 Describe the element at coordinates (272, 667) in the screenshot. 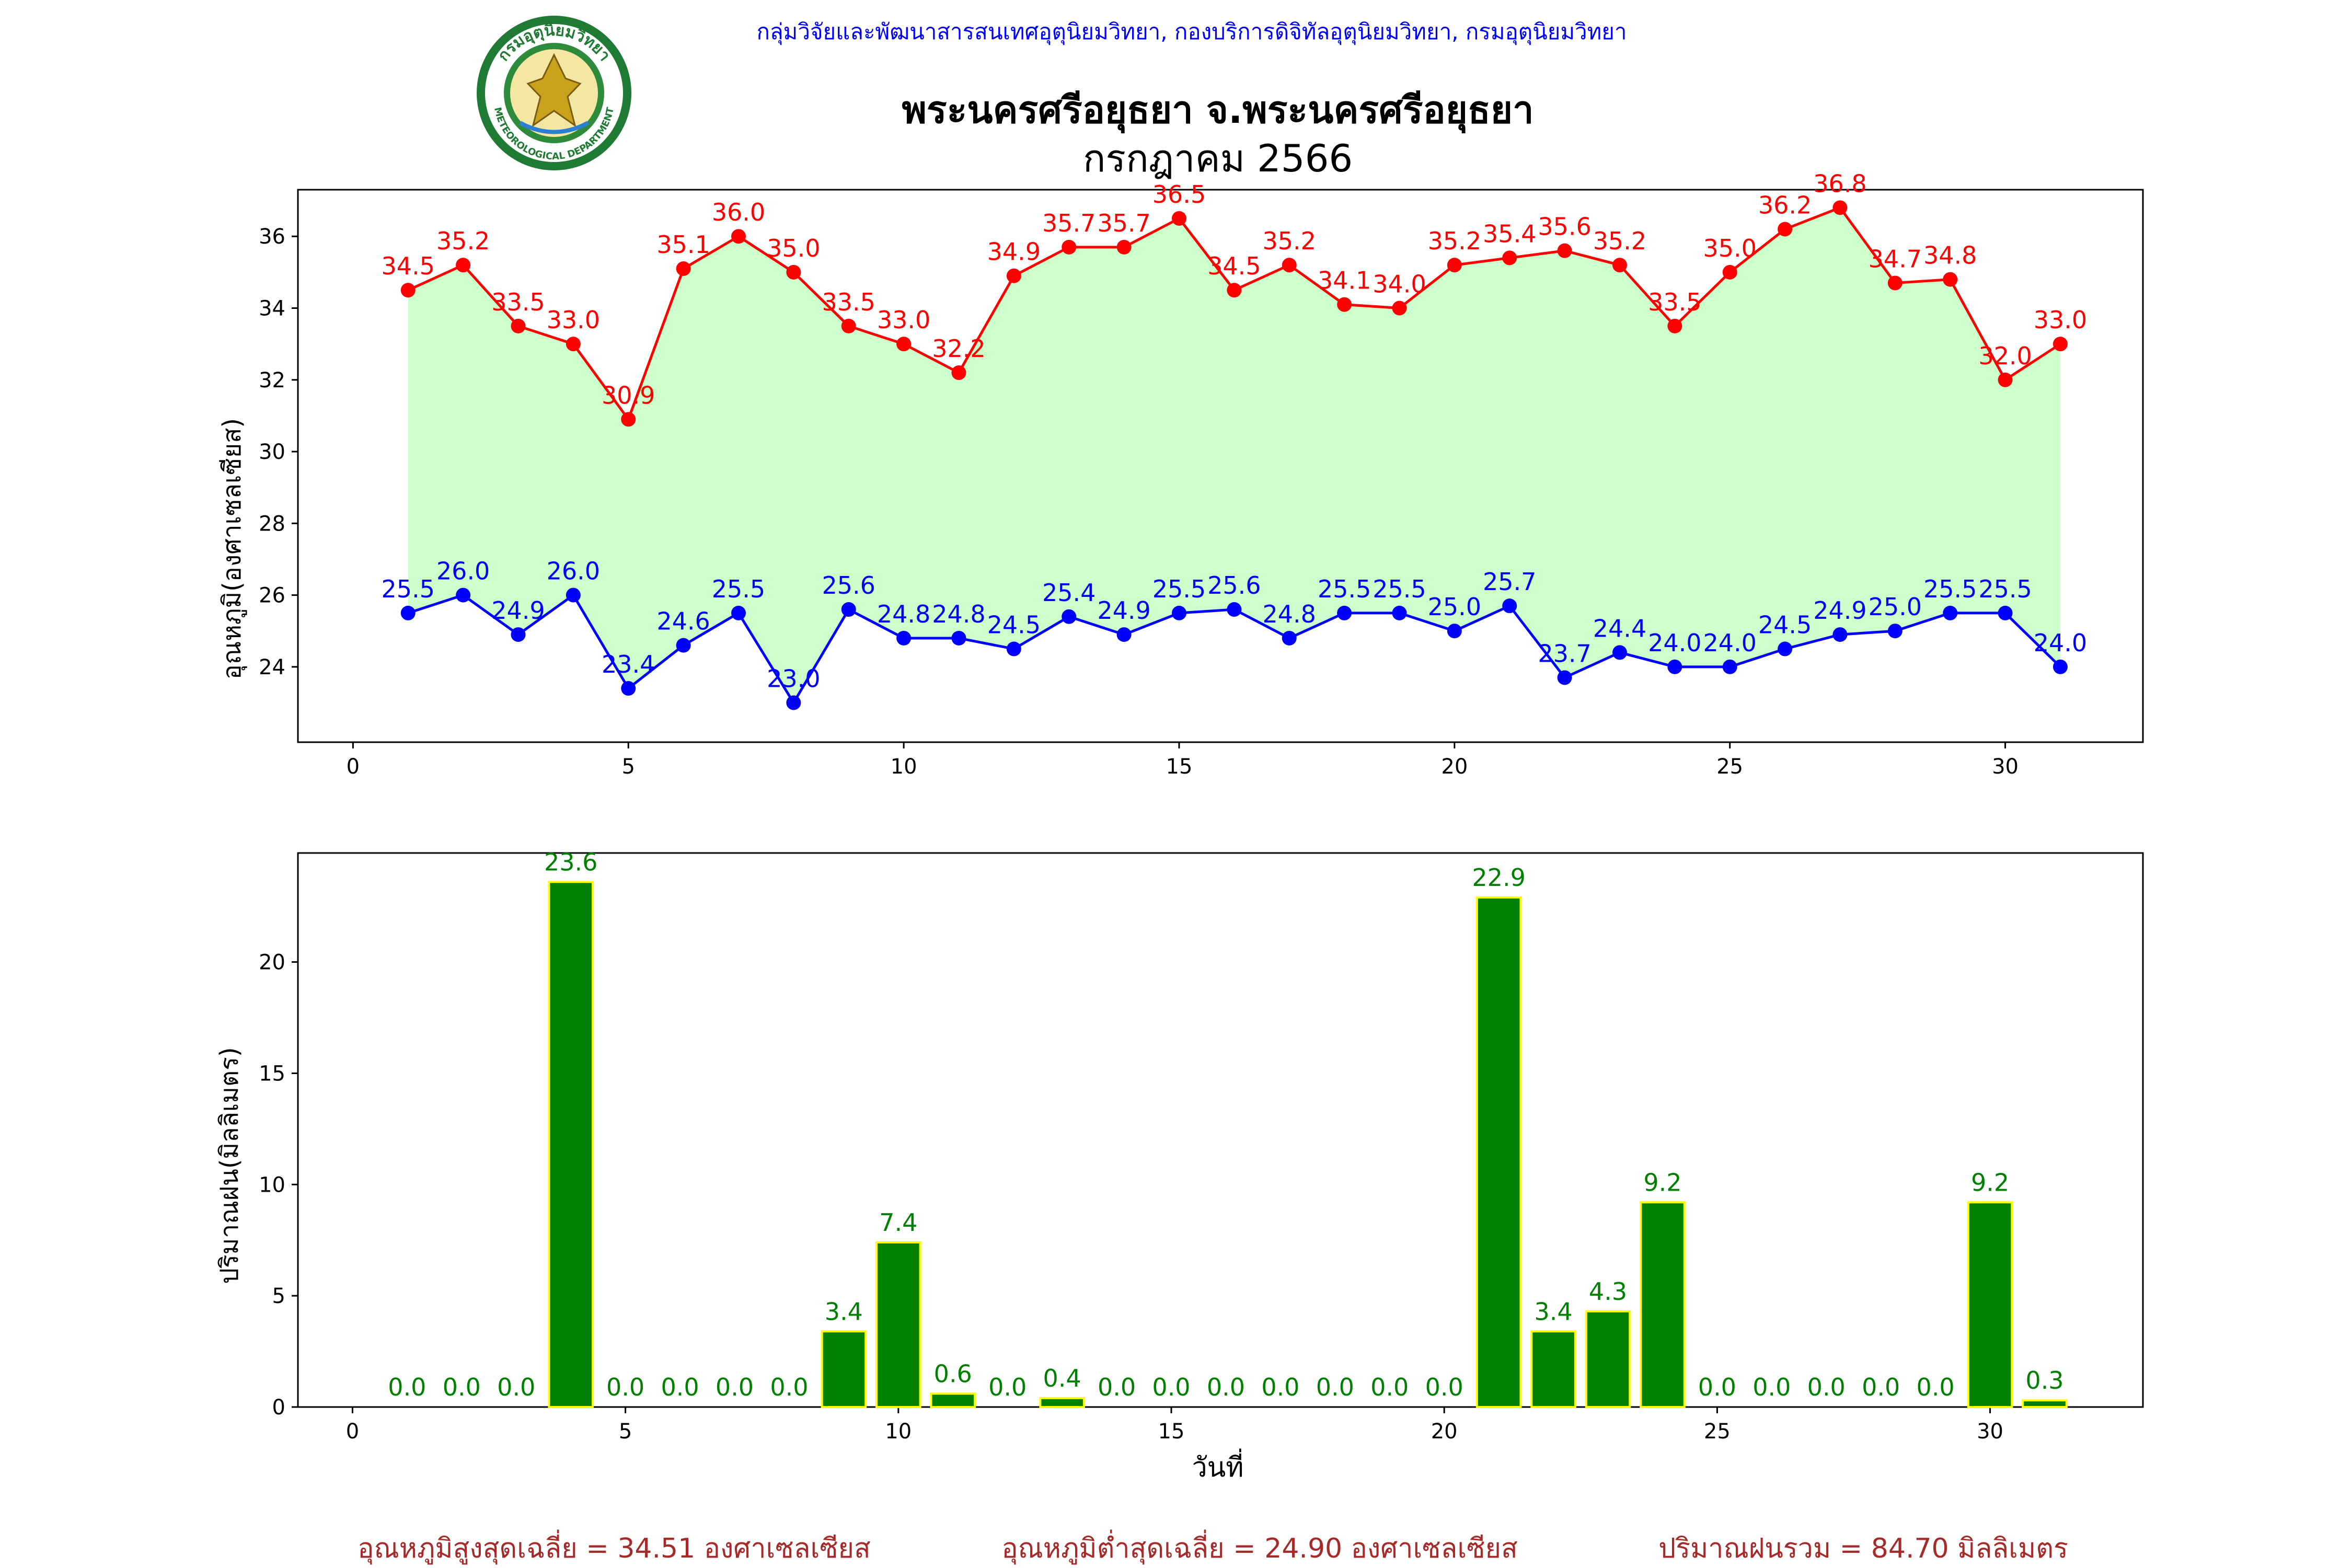

I see `temperature-y-tick-label: 24` at that location.